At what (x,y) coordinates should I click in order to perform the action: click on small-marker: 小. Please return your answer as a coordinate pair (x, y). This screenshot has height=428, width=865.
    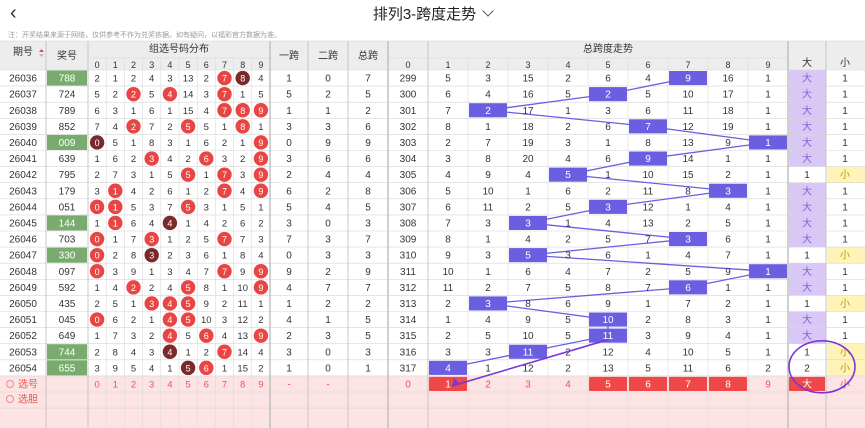
    Looking at the image, I should click on (845, 256).